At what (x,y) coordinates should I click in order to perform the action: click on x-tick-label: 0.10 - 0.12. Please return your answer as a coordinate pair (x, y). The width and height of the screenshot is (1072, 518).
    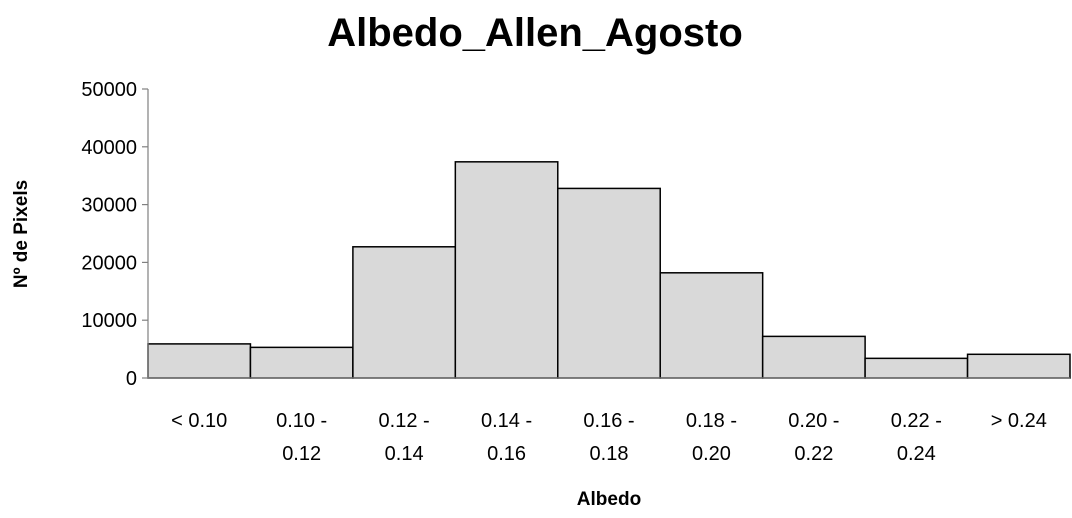
    Looking at the image, I should click on (301, 437).